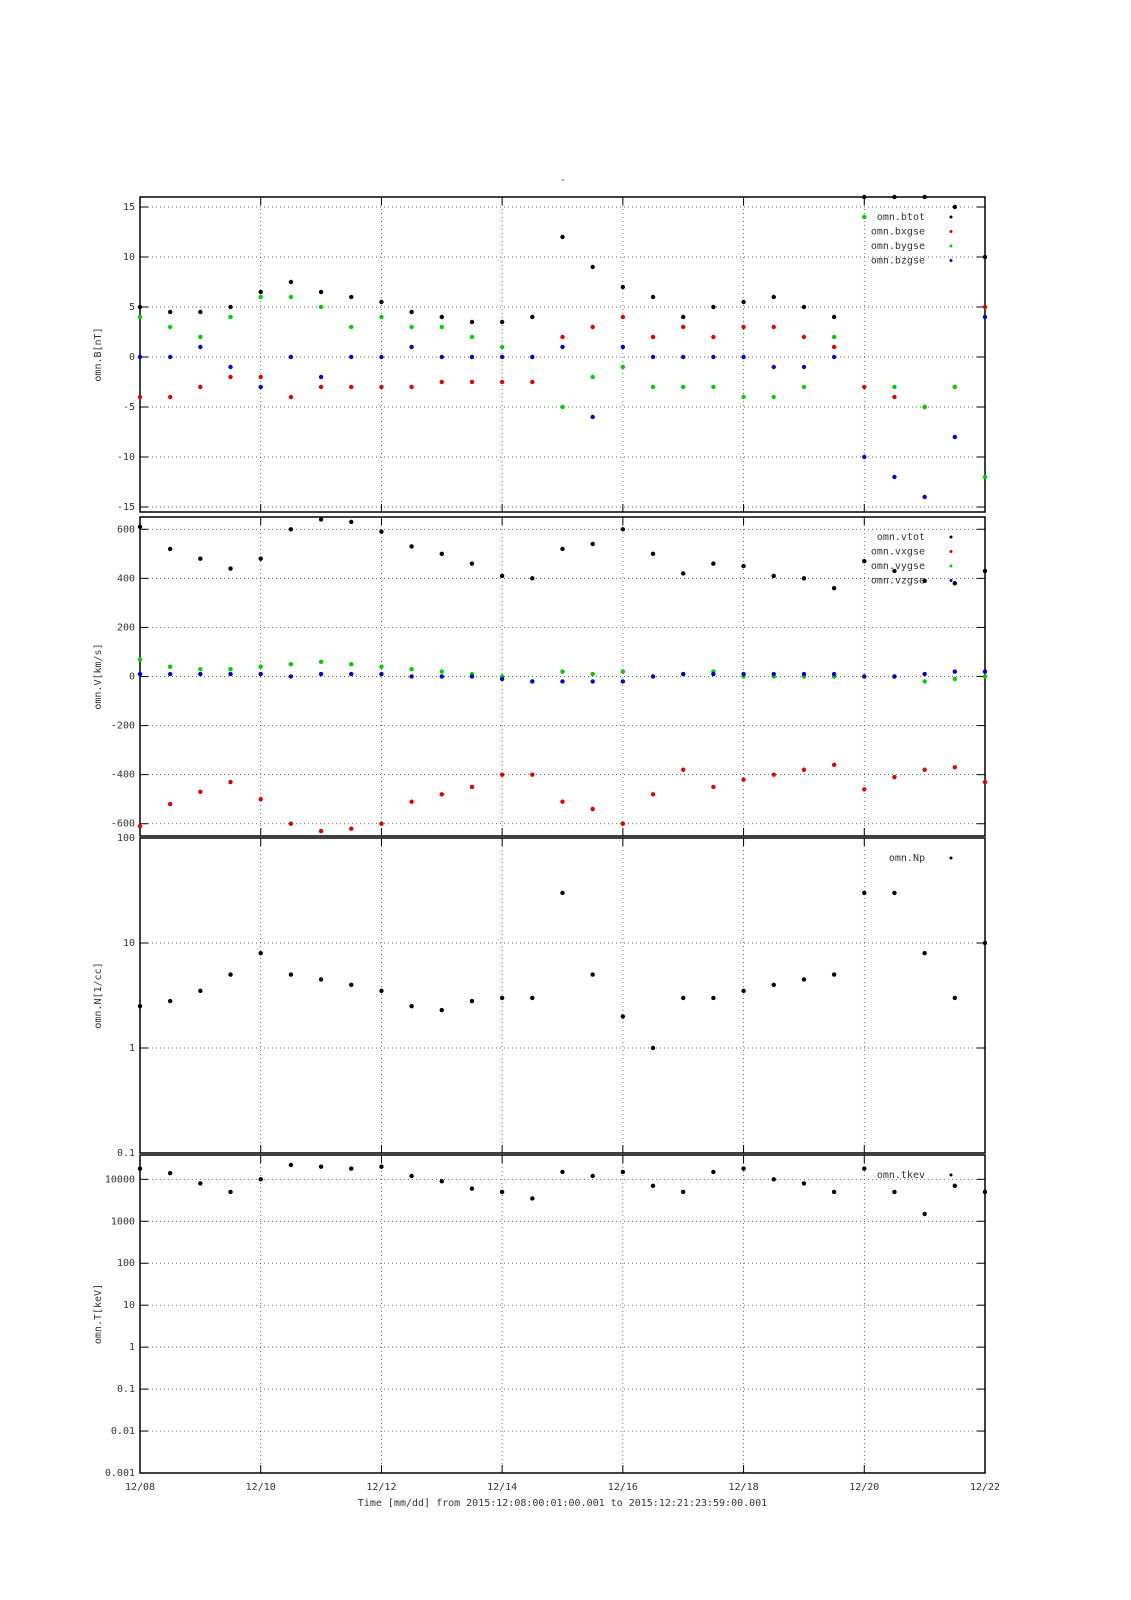 Image resolution: width=1131 pixels, height=1600 pixels. I want to click on y-tick-label: 1000, so click(123, 1221).